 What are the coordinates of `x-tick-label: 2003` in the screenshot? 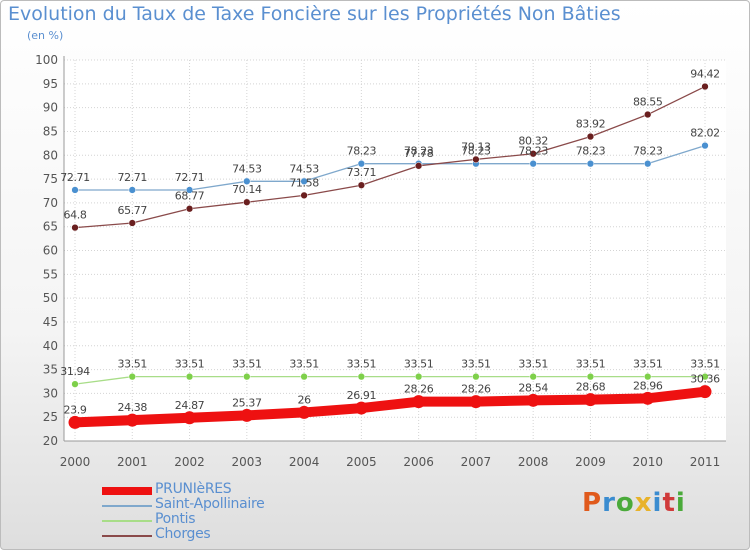 It's located at (247, 462).